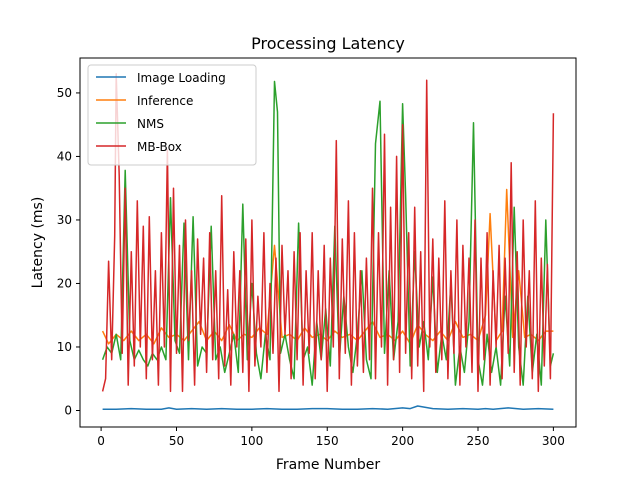 The image size is (640, 480). What do you see at coordinates (64, 283) in the screenshot?
I see `y-tick-label: 20` at bounding box center [64, 283].